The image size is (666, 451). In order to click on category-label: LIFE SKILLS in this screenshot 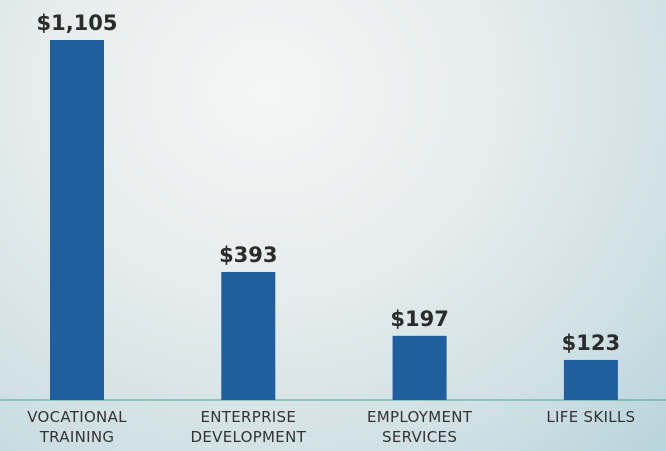, I will do `click(591, 417)`.